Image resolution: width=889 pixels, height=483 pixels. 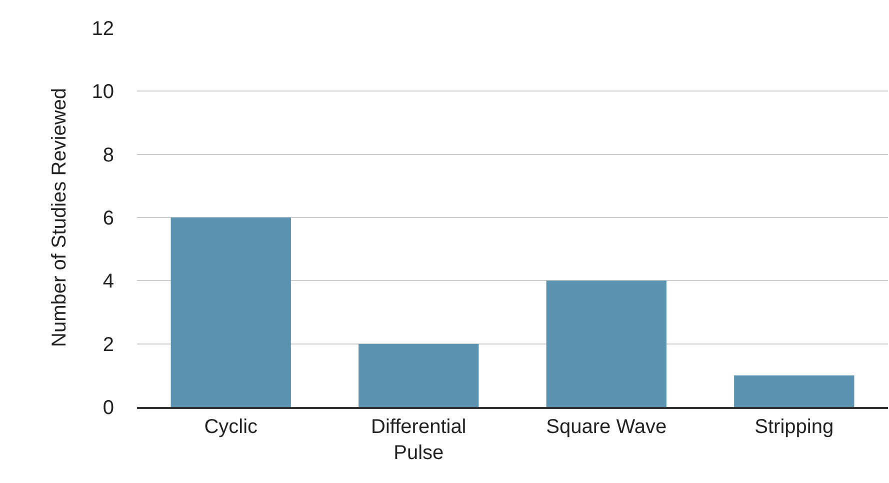 What do you see at coordinates (794, 427) in the screenshot?
I see `x-tick-label: Stripping` at bounding box center [794, 427].